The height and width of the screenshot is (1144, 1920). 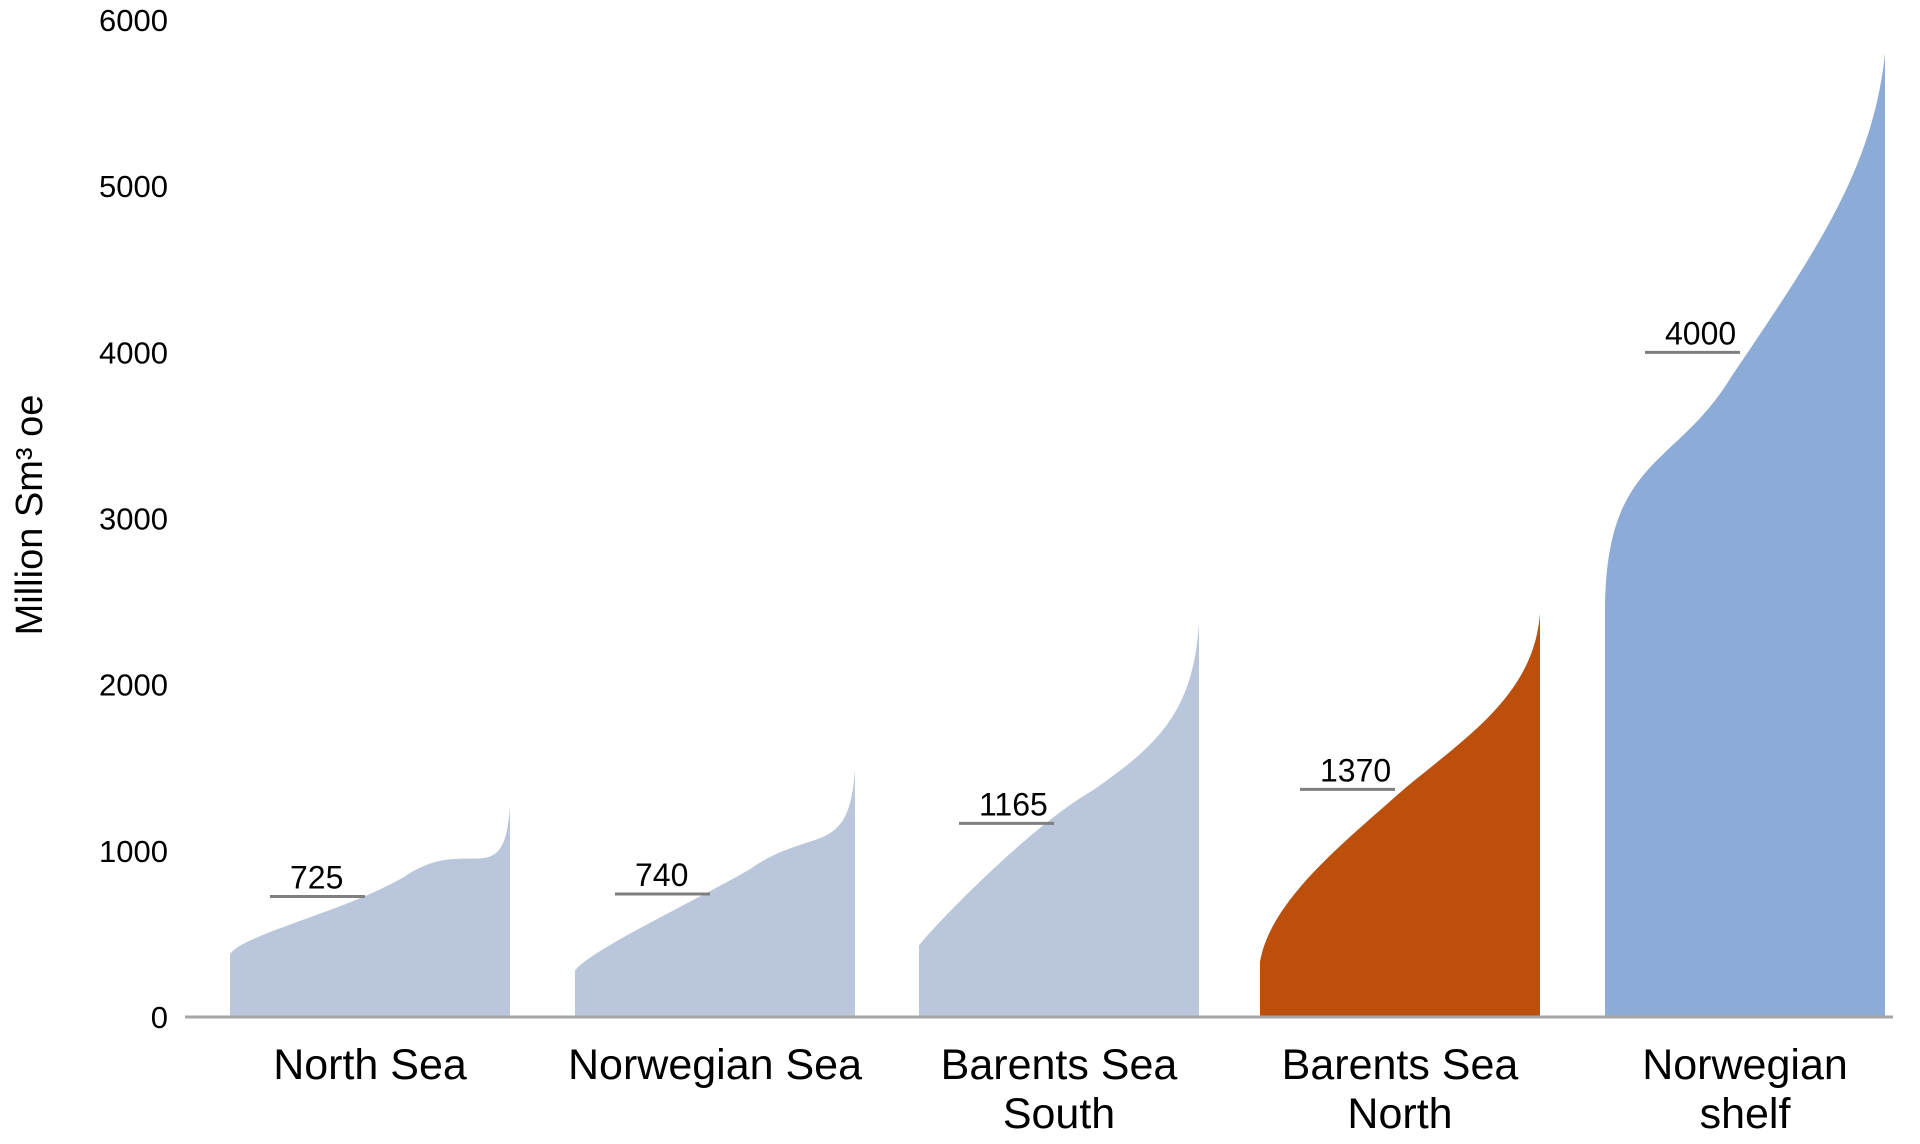 I want to click on y-tick-label: 1000, so click(x=133, y=851).